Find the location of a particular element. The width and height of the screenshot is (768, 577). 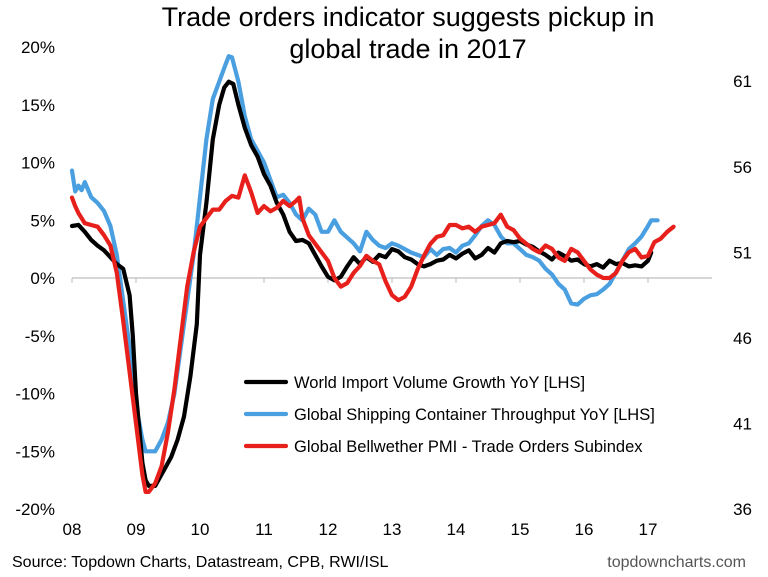

x-tick-label: 15 is located at coordinates (520, 529).